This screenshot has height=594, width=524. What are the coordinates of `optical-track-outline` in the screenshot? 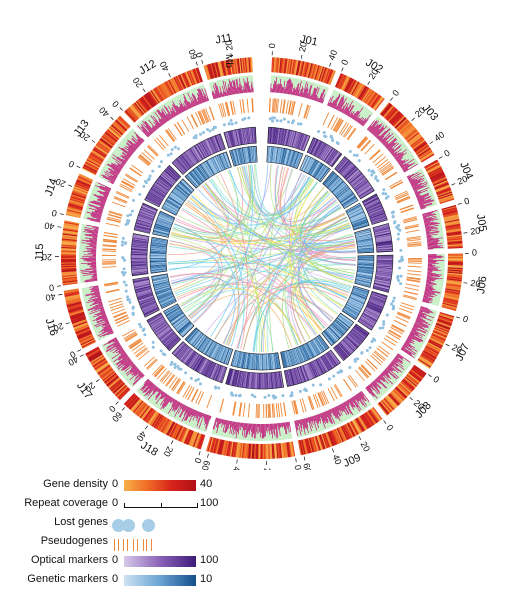 It's located at (354, 178).